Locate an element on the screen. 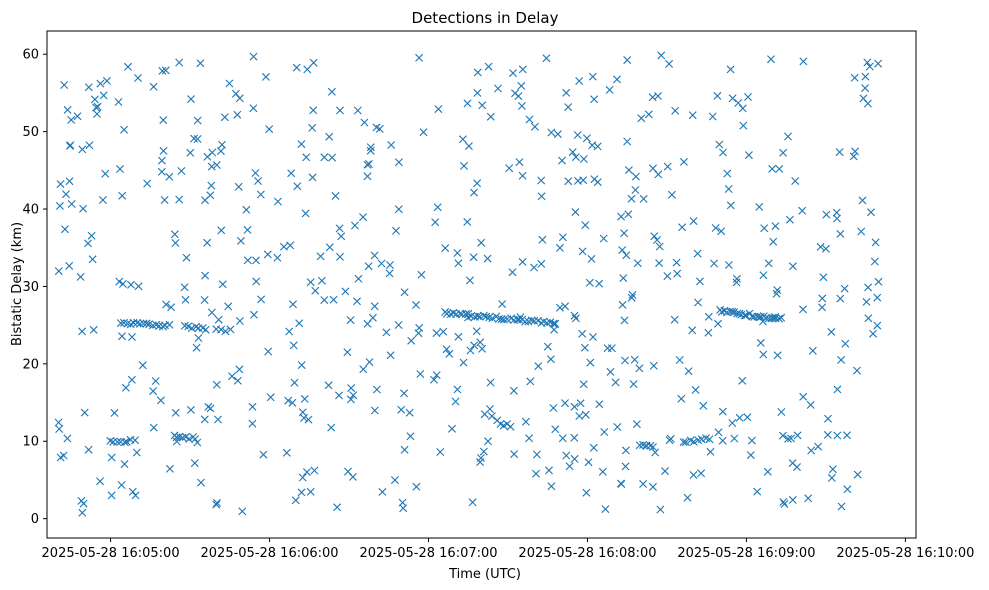 The height and width of the screenshot is (590, 989). x-axis-title: Time (UTC) is located at coordinates (484, 574).